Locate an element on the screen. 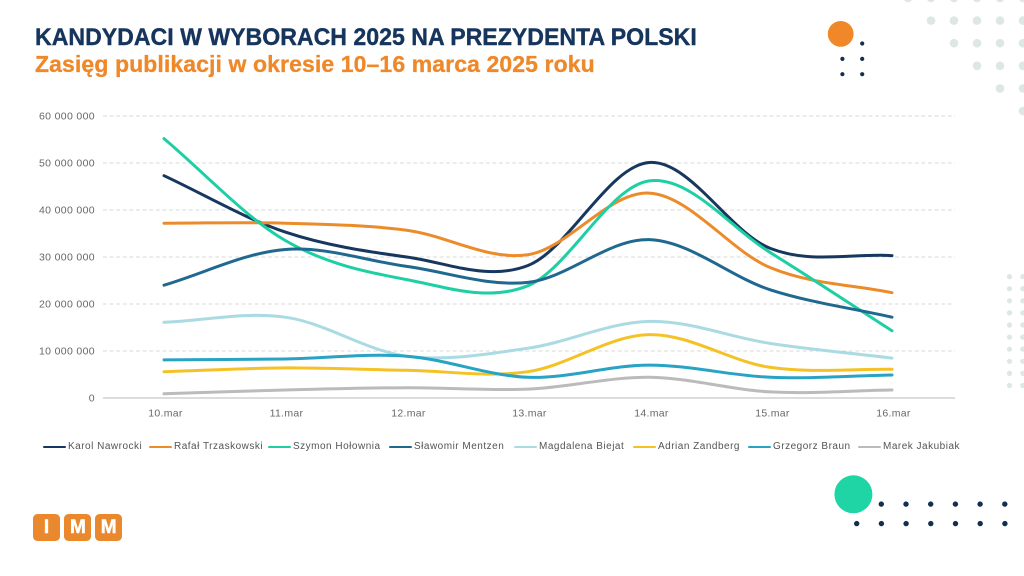 The height and width of the screenshot is (576, 1024). svg-text: 10.mar is located at coordinates (165, 414).